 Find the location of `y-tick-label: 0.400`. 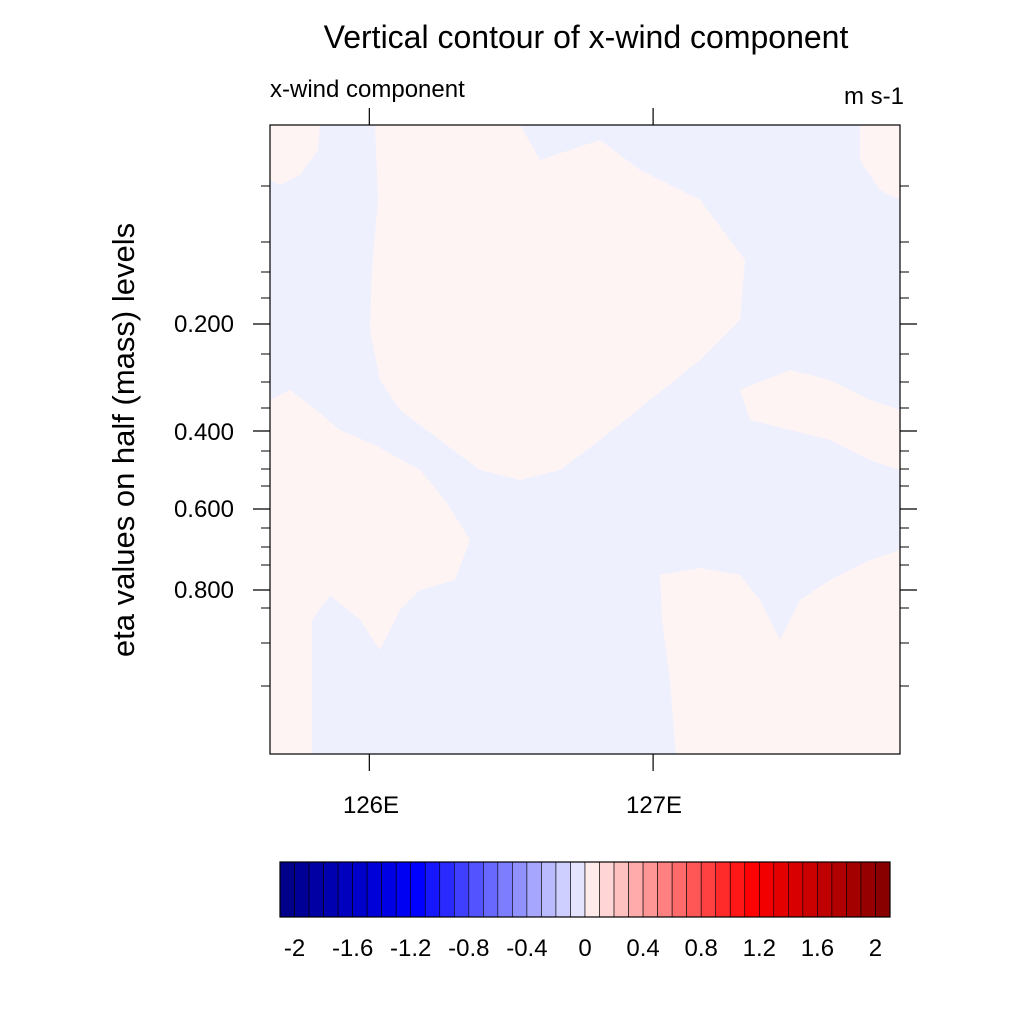

y-tick-label: 0.400 is located at coordinates (204, 432).